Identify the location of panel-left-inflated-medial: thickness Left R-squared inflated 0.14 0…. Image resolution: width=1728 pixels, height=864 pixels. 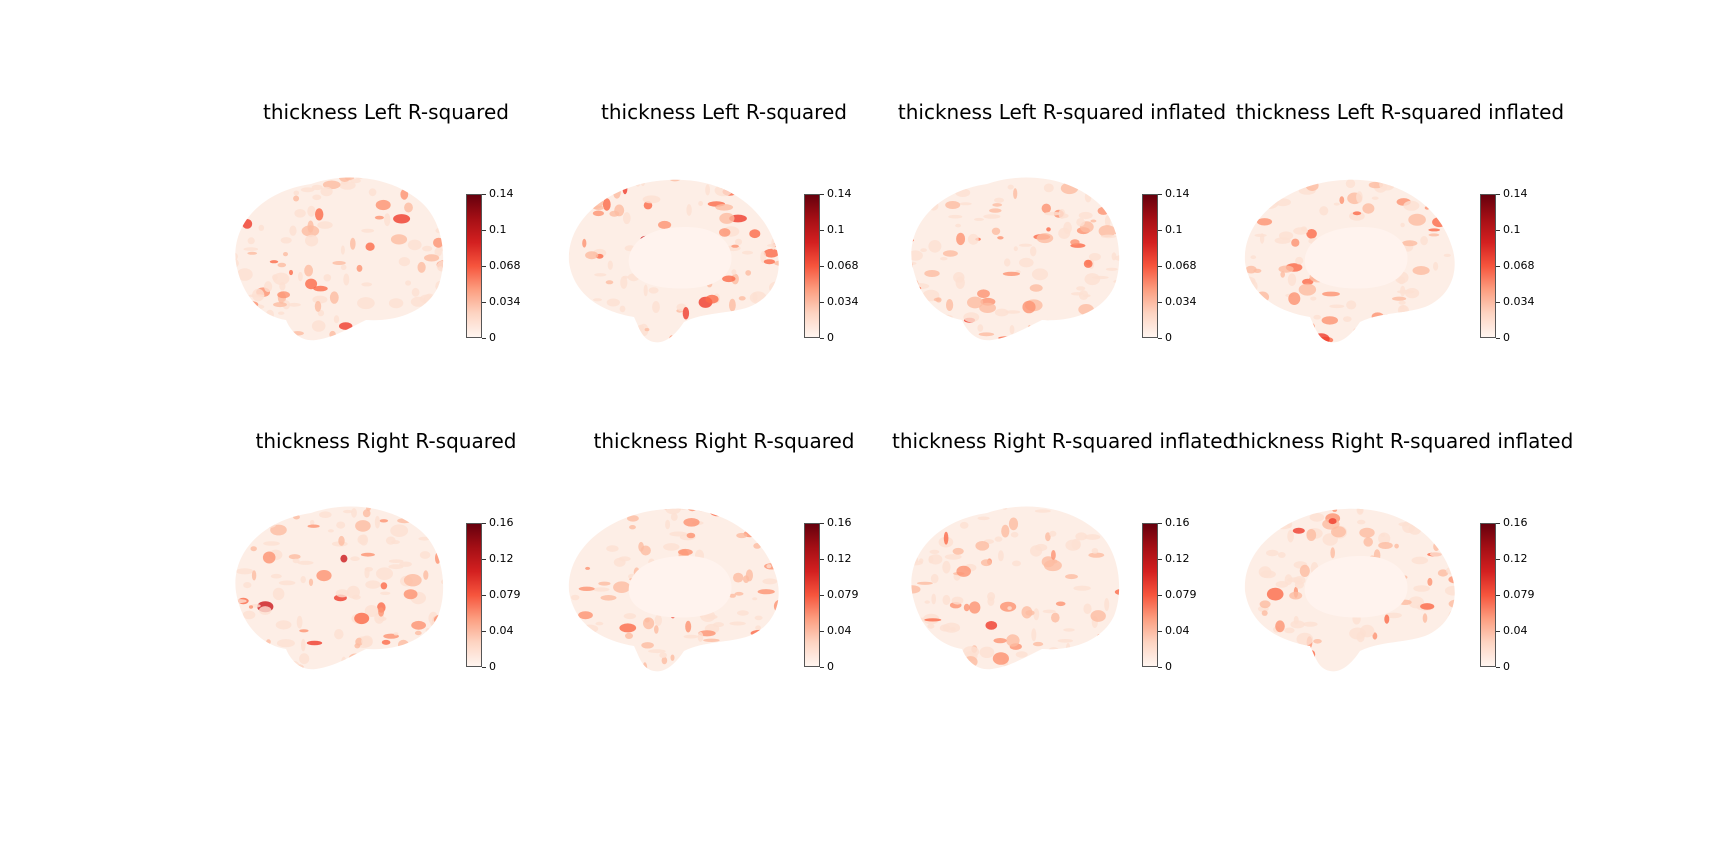
(1400, 245).